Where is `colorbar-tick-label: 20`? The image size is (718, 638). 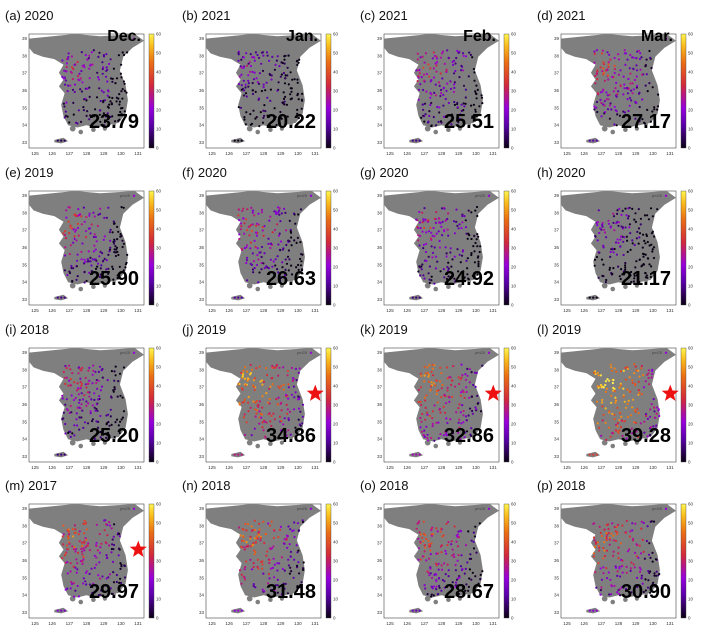
colorbar-tick-label: 20 is located at coordinates (159, 110).